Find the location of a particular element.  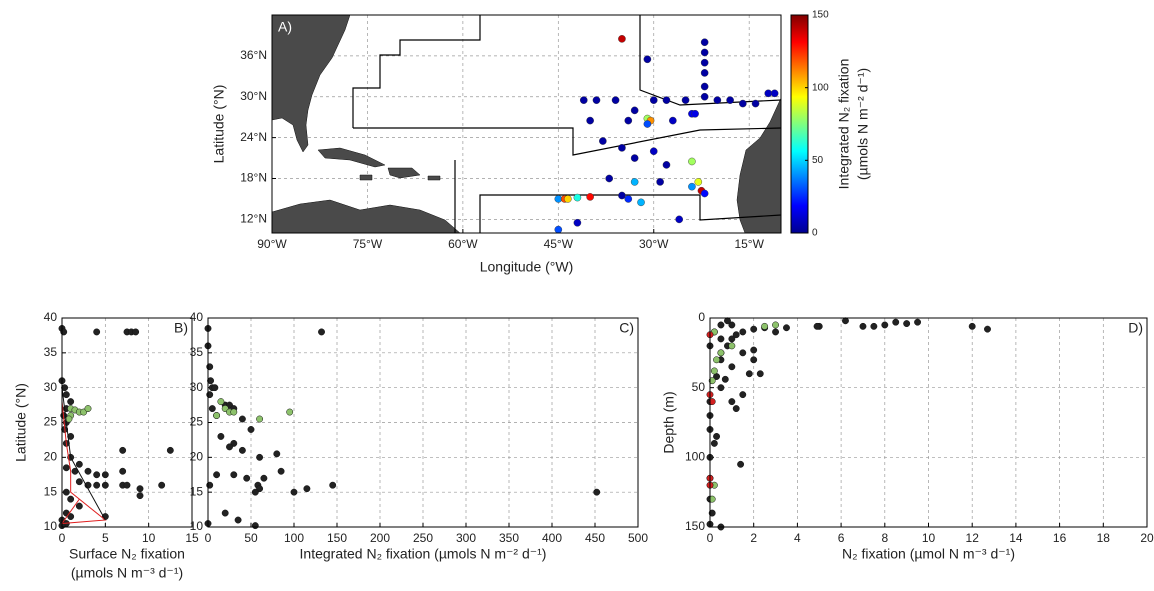

y-tick-label: 12°N is located at coordinates (253, 219).